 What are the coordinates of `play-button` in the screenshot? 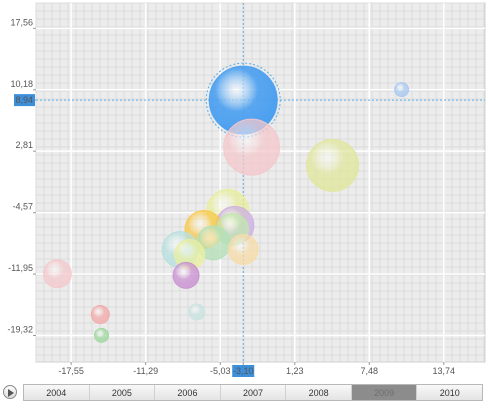 It's located at (10, 392).